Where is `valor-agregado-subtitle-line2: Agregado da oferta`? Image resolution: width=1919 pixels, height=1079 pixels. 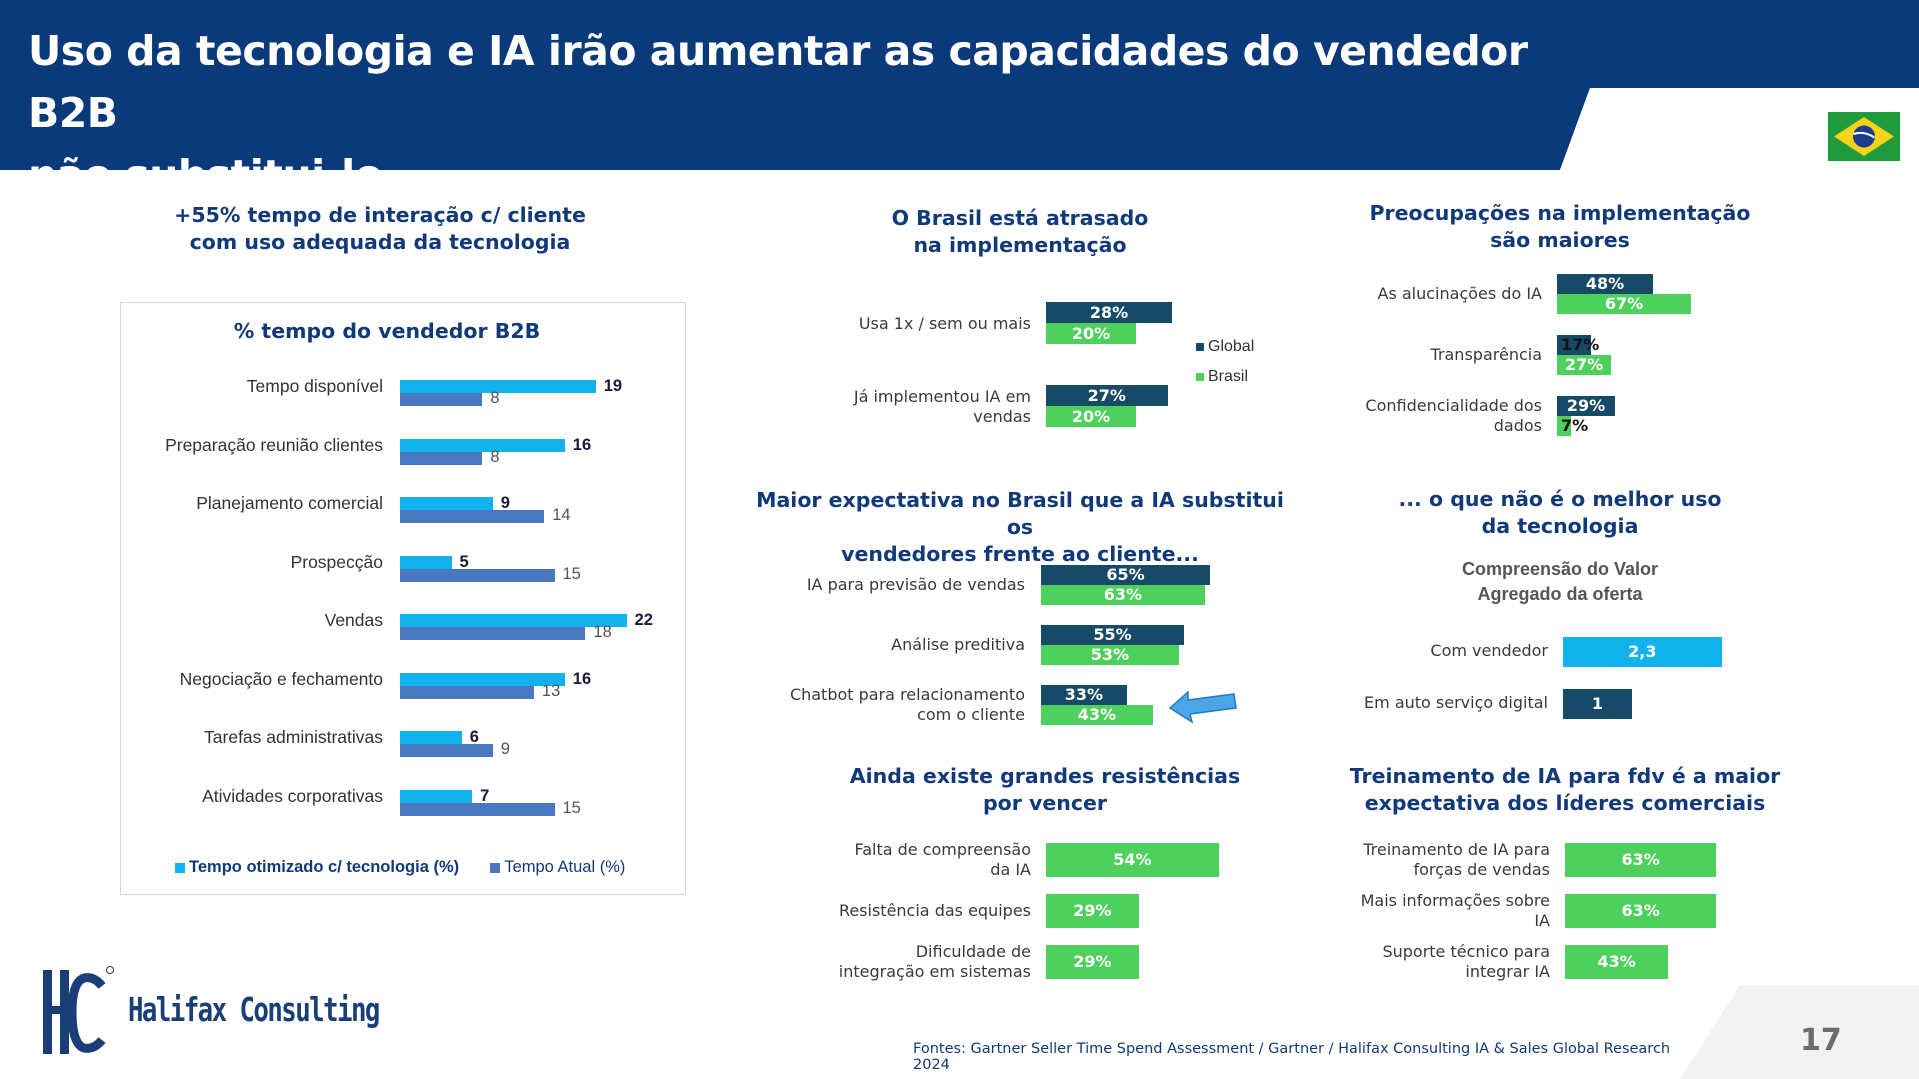
valor-agregado-subtitle-line2: Agregado da oferta is located at coordinates (1560, 594).